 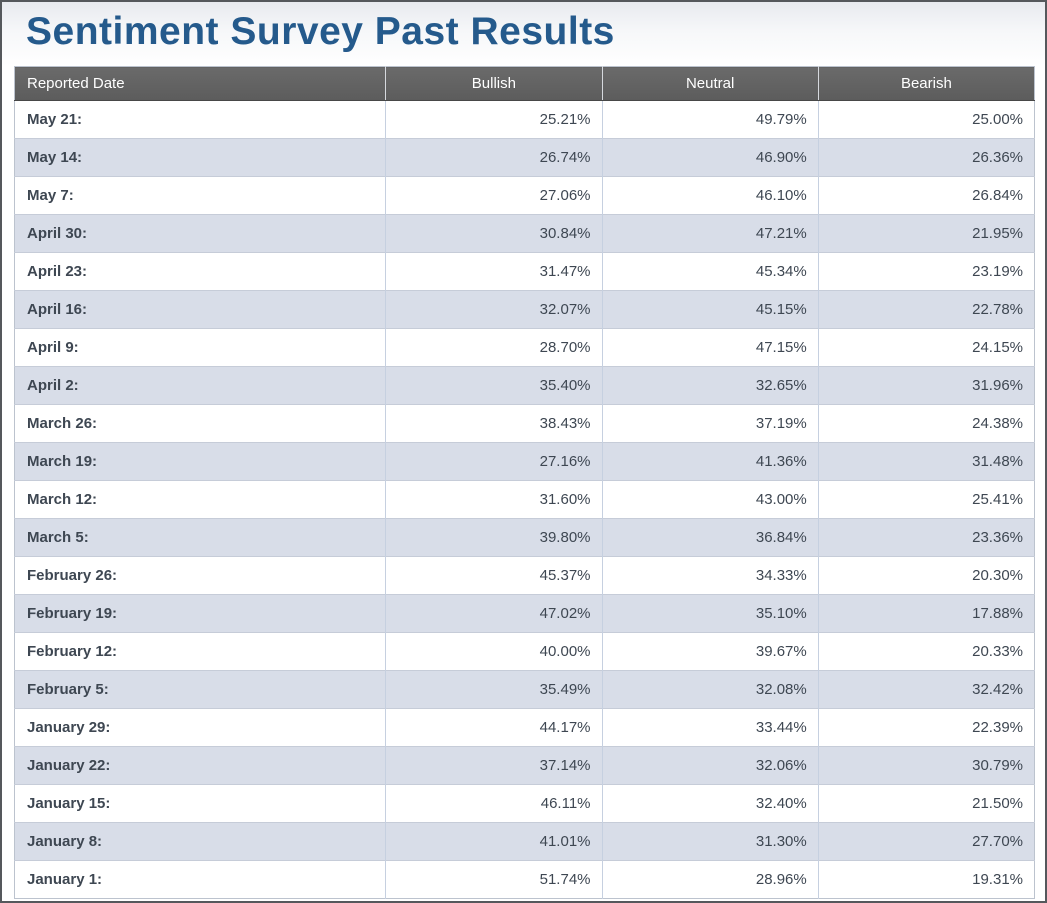 I want to click on table-row: April 2: 35.40% 32.65% 31.96%, so click(x=524, y=385).